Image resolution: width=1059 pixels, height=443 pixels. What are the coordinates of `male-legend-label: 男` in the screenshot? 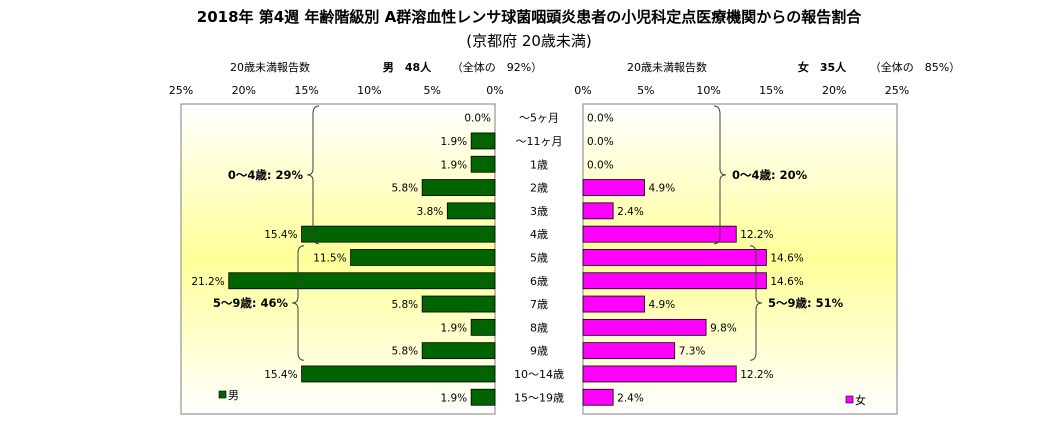 It's located at (233, 395).